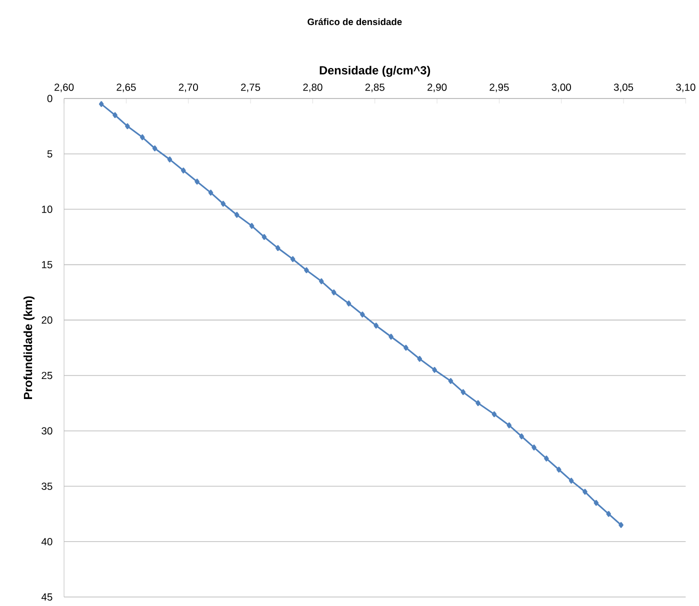 The image size is (699, 606). Describe the element at coordinates (126, 88) in the screenshot. I see `x-tick-label: 2,65` at that location.